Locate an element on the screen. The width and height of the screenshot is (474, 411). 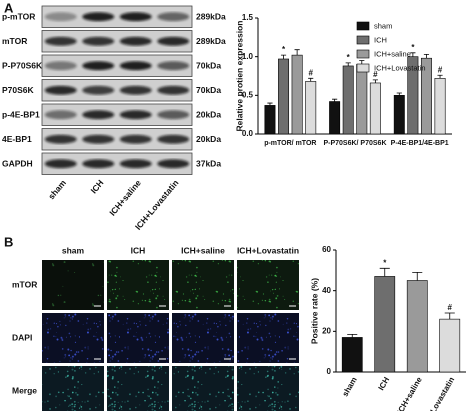
y-tick-label: 1.0 is located at coordinates (248, 56).